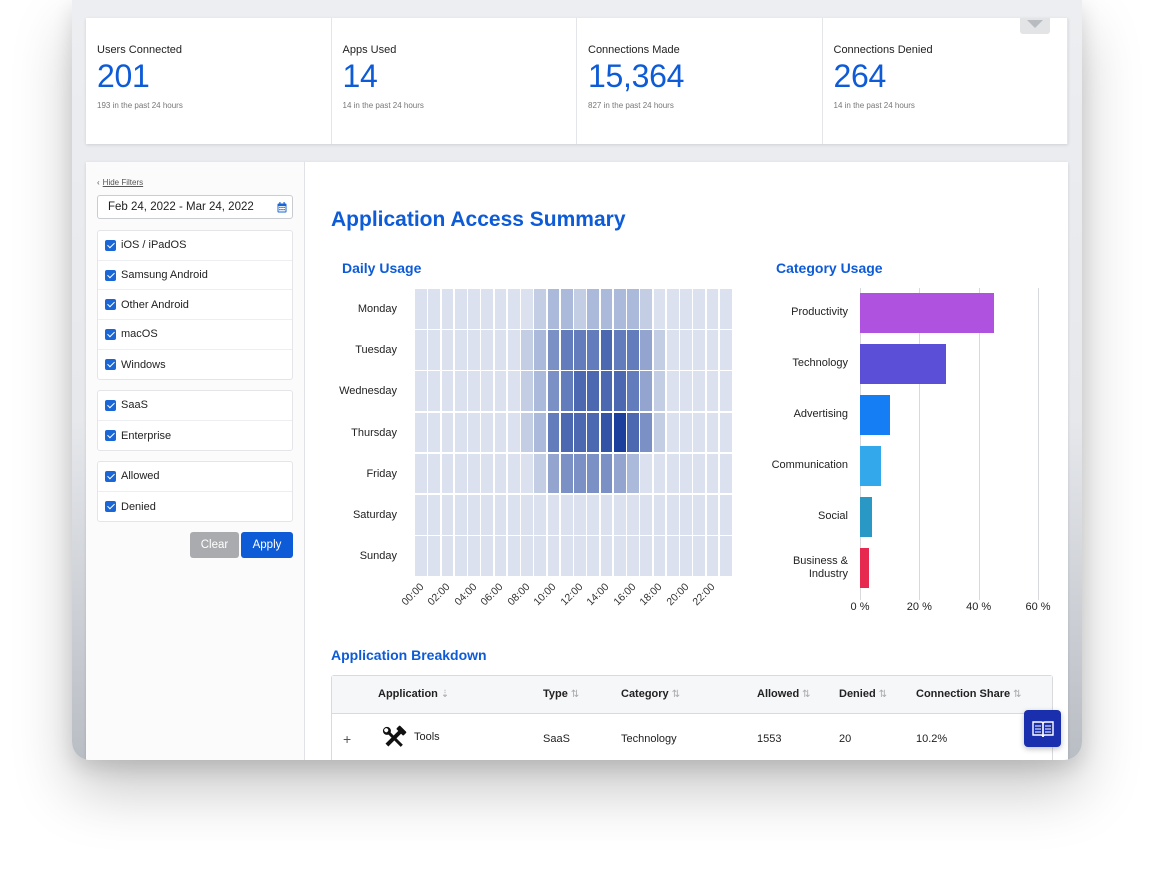 This screenshot has width=1159, height=880. I want to click on expand-row-button: +, so click(347, 739).